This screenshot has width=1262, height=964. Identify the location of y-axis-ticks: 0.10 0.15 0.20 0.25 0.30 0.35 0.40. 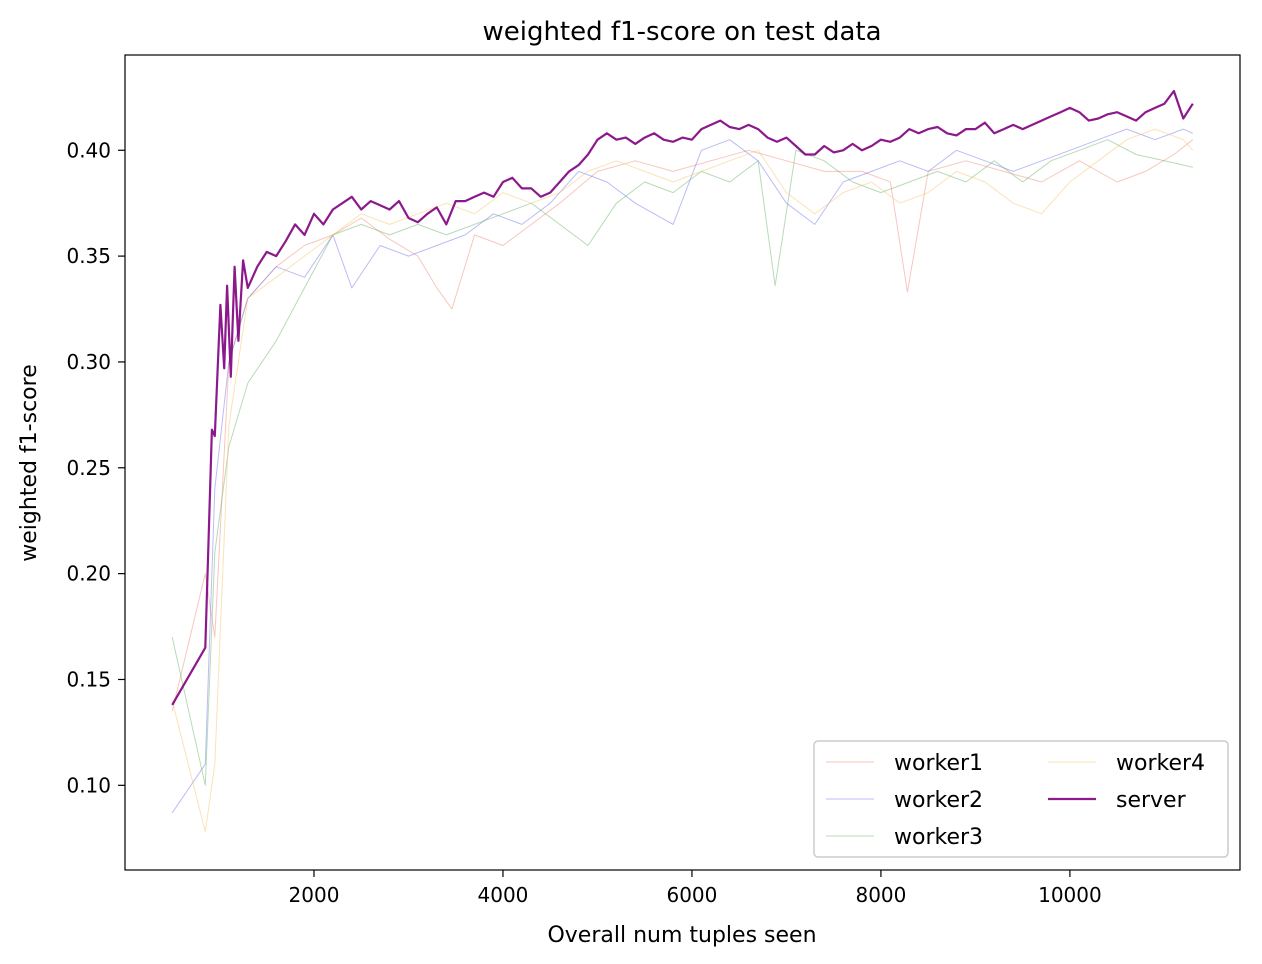
(95, 467).